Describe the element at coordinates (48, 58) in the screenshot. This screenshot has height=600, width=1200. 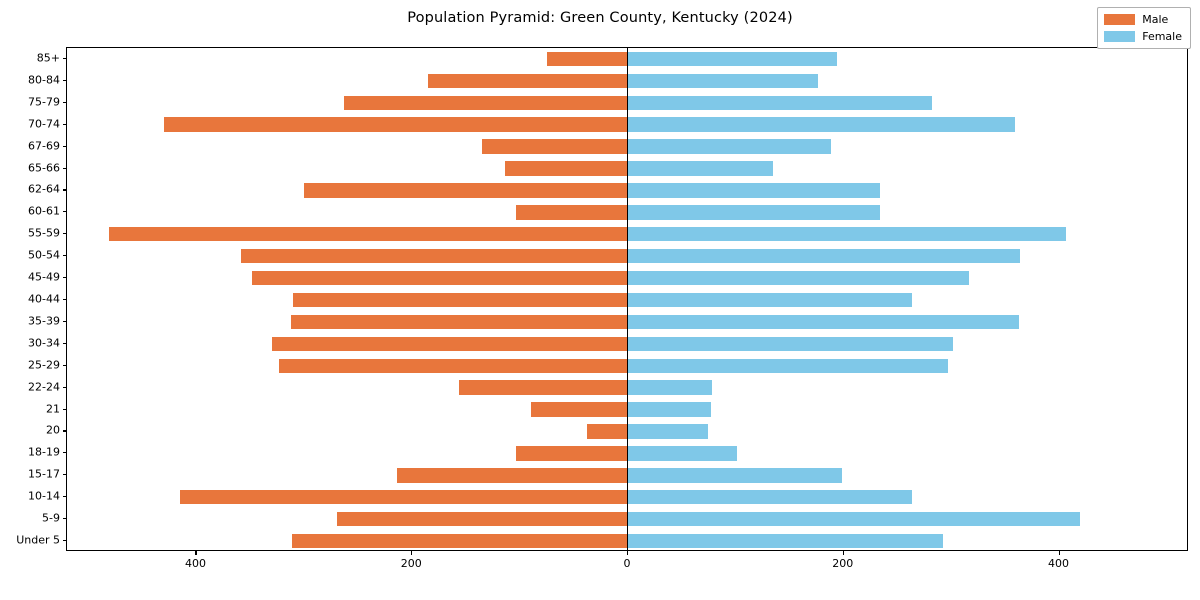
I see `y-axis-tick-label: 85+` at that location.